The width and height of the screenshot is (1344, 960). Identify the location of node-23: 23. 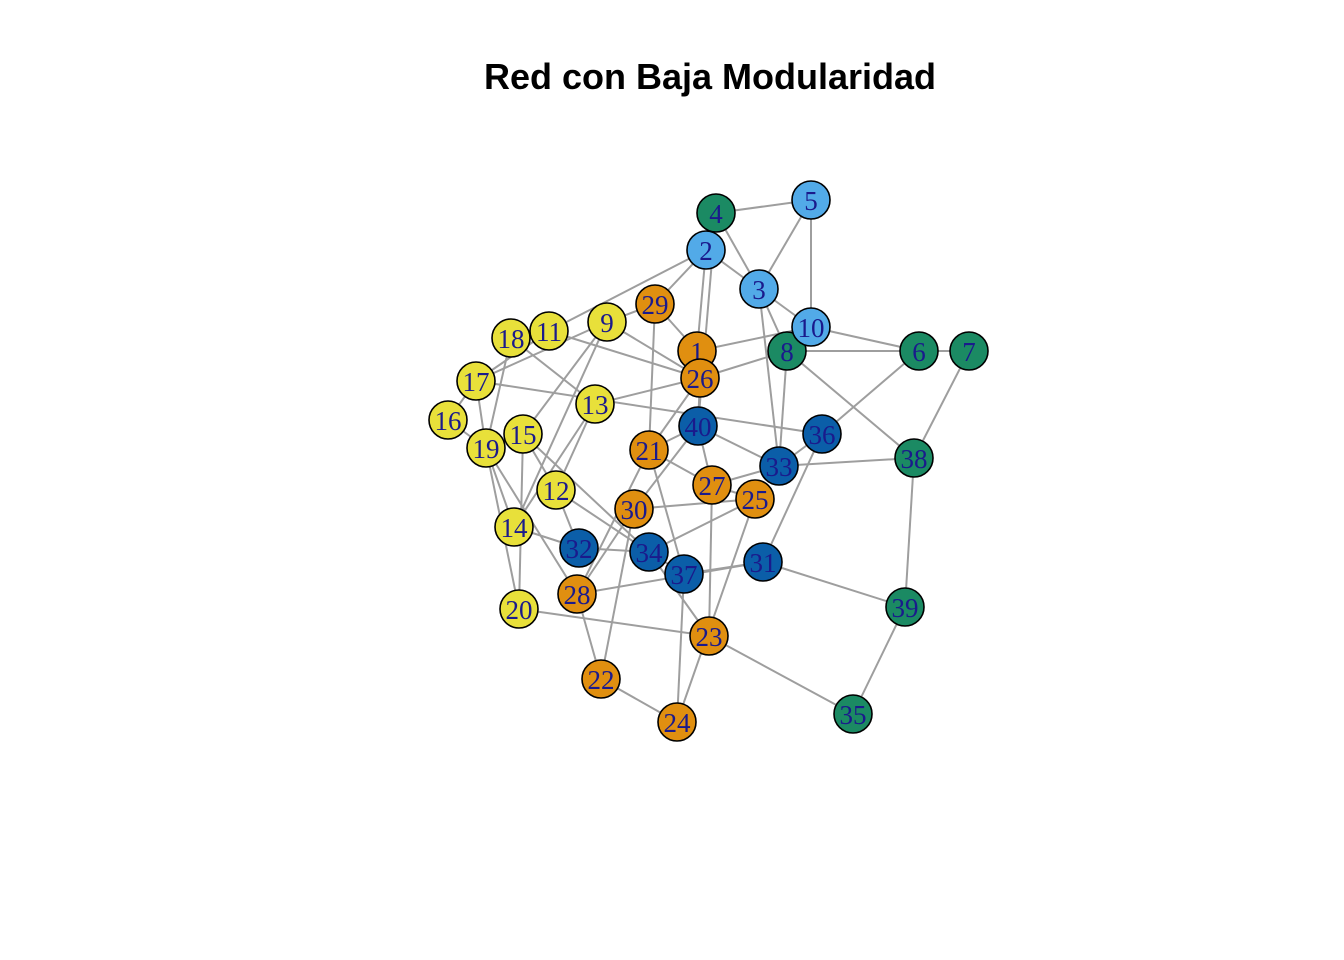
(709, 636).